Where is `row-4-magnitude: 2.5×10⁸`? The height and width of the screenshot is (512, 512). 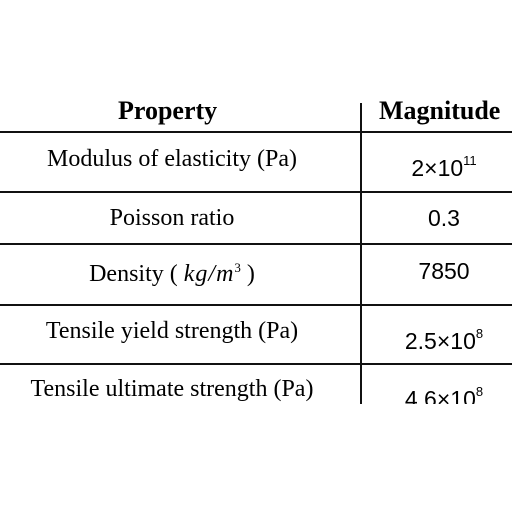
row-4-magnitude: 2.5×10⁸ is located at coordinates (444, 340).